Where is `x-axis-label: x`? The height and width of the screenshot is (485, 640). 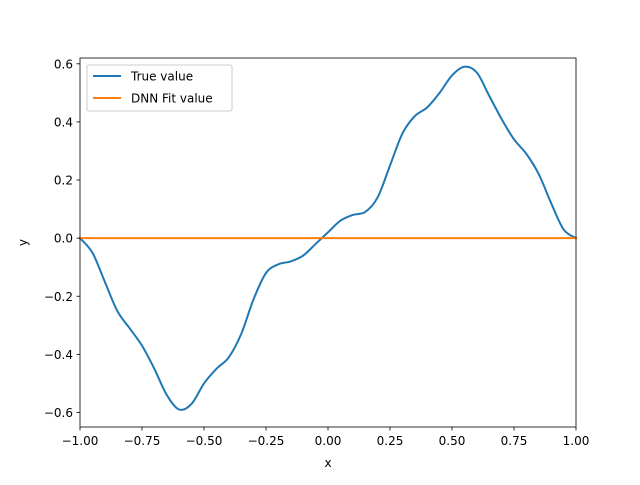
x-axis-label: x is located at coordinates (327, 463).